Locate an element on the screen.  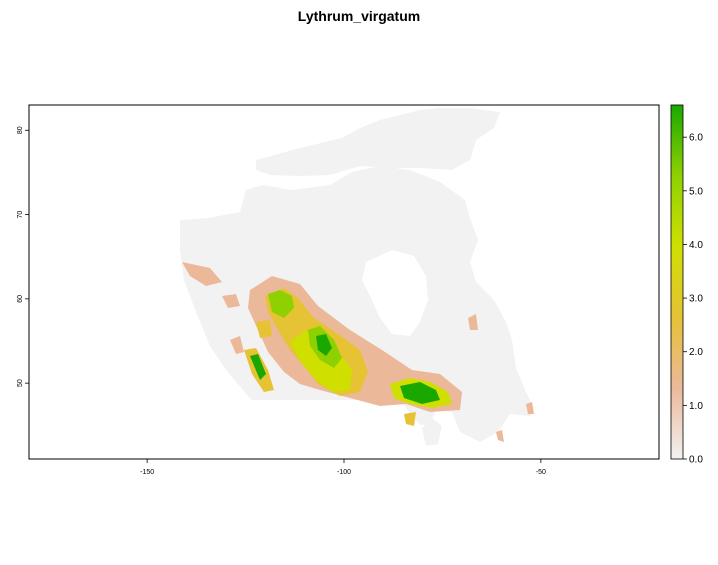
y-axis: 50 60 70 80 is located at coordinates (23, 256).